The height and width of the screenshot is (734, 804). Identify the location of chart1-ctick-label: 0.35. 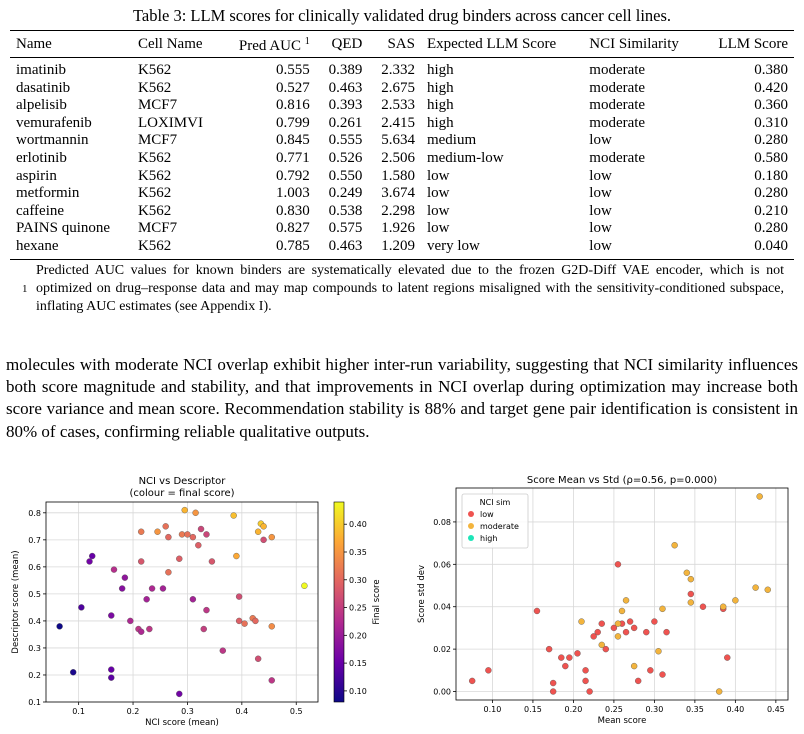
(358, 552).